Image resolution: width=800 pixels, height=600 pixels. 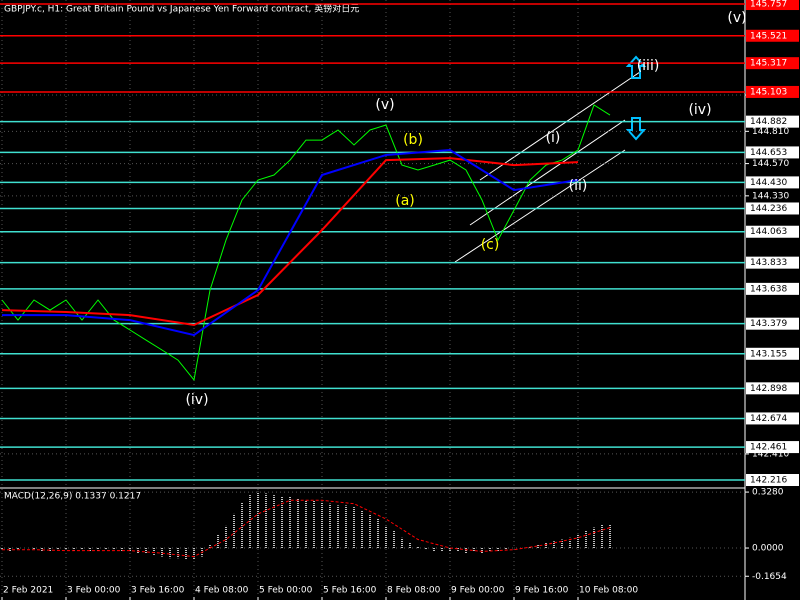 What do you see at coordinates (405, 201) in the screenshot?
I see `wave-label: (a)` at bounding box center [405, 201].